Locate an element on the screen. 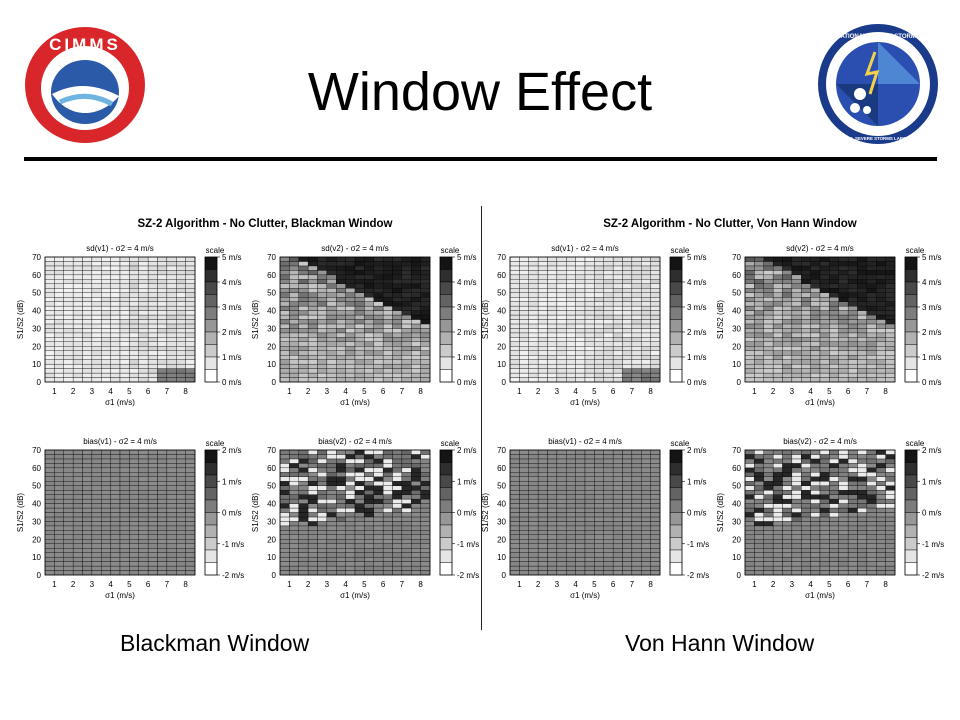 The image size is (960, 720). x-tick-label: 3 is located at coordinates (92, 584).